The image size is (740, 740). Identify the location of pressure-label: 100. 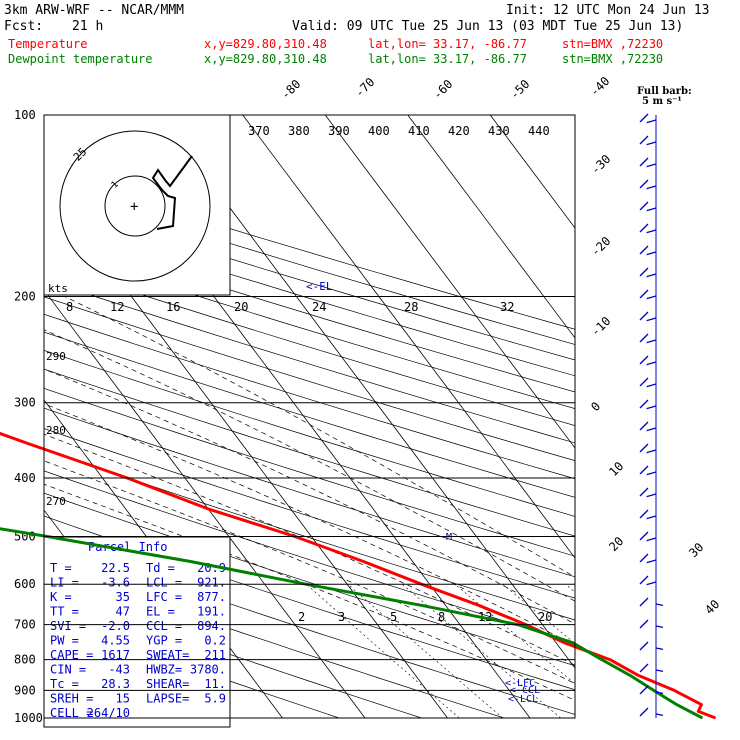
(25, 115).